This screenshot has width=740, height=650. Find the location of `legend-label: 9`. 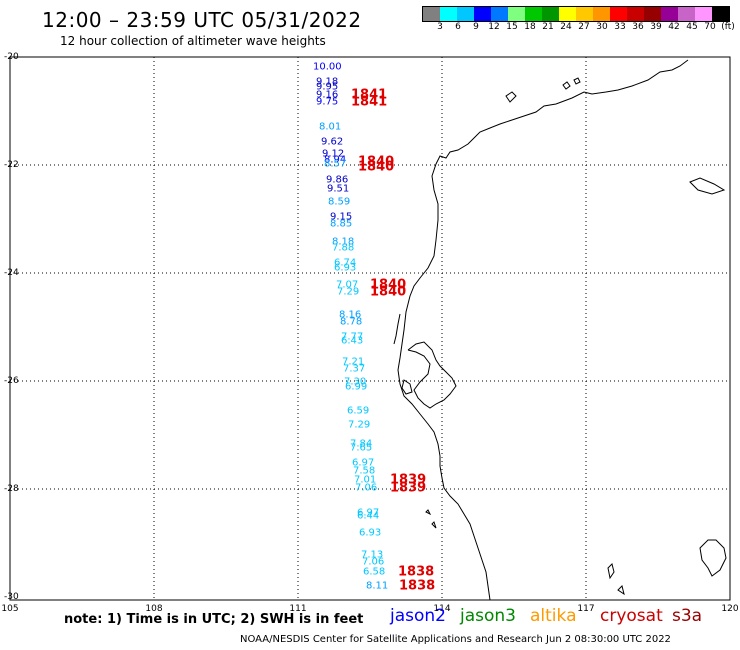

legend-label: 9 is located at coordinates (476, 27).